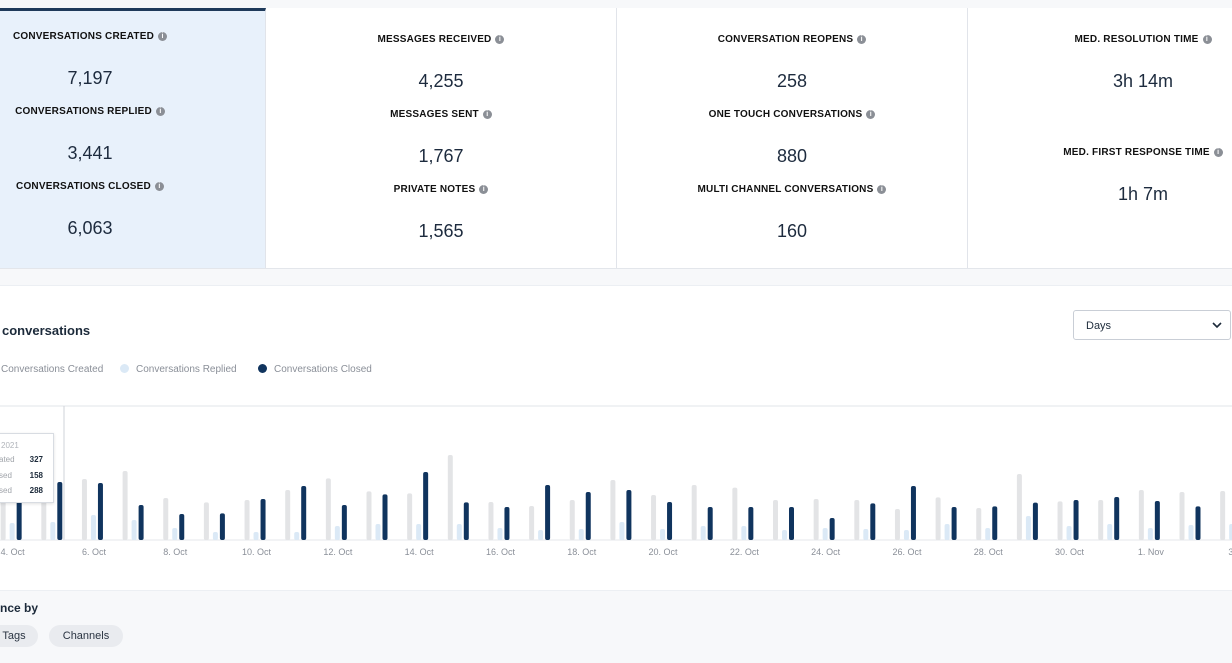 This screenshot has width=1232, height=663. What do you see at coordinates (86, 636) in the screenshot?
I see `tab-channels: Channels` at bounding box center [86, 636].